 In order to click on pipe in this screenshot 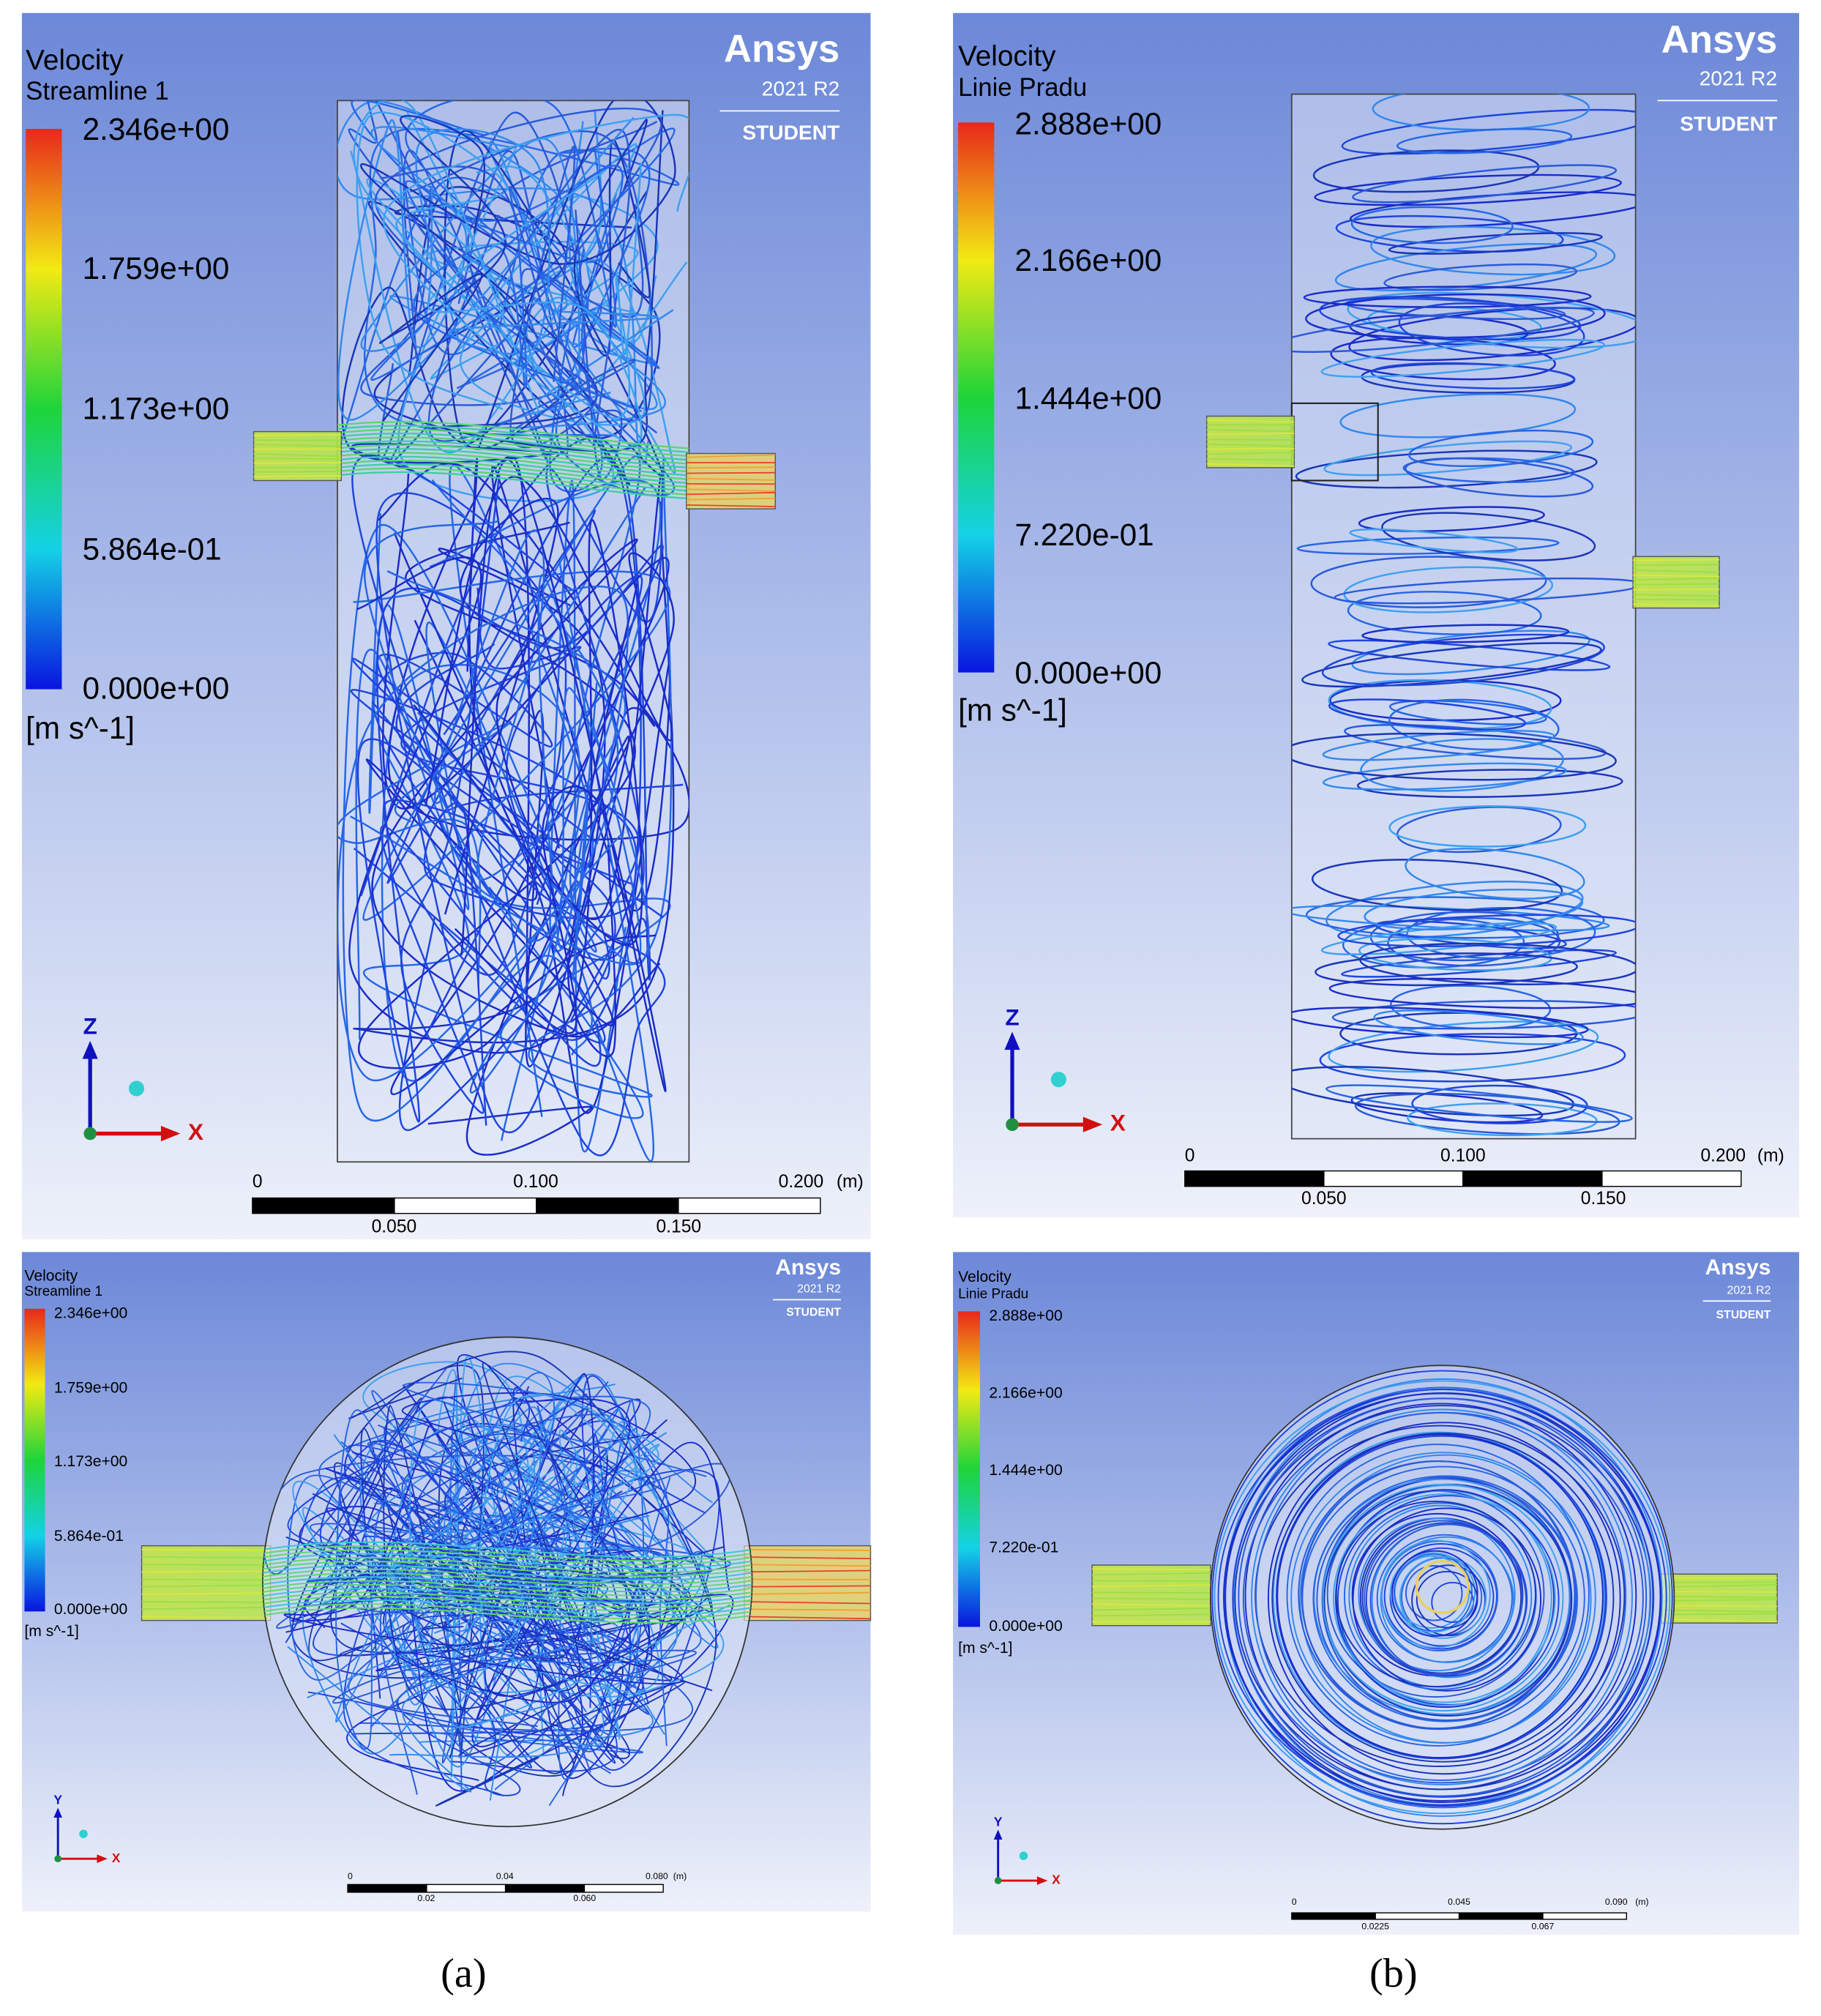, I will do `click(1719, 1598)`.